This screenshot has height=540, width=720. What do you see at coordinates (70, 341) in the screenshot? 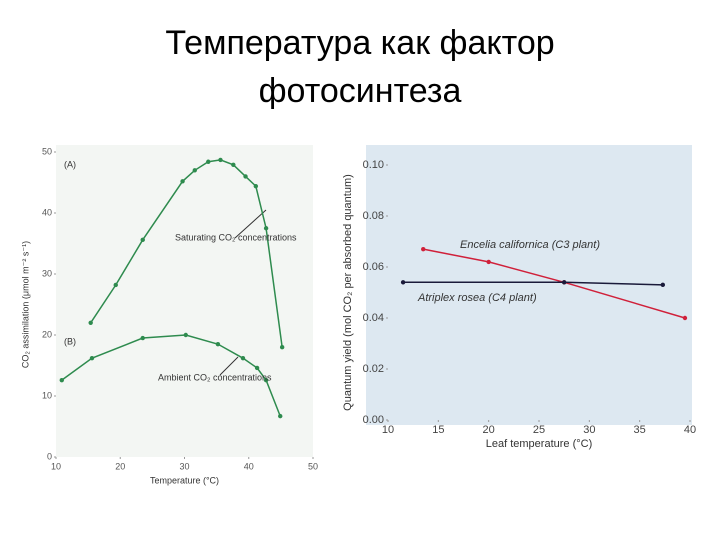
I see `annotation: (B)` at bounding box center [70, 341].